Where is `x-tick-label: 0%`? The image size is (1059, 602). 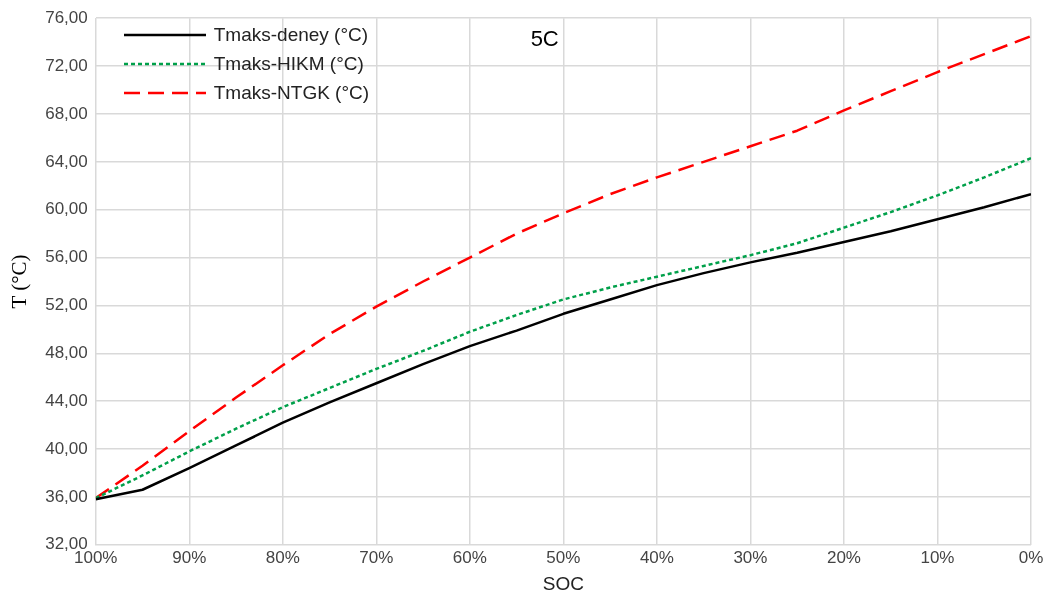
x-tick-label: 0% is located at coordinates (1031, 557).